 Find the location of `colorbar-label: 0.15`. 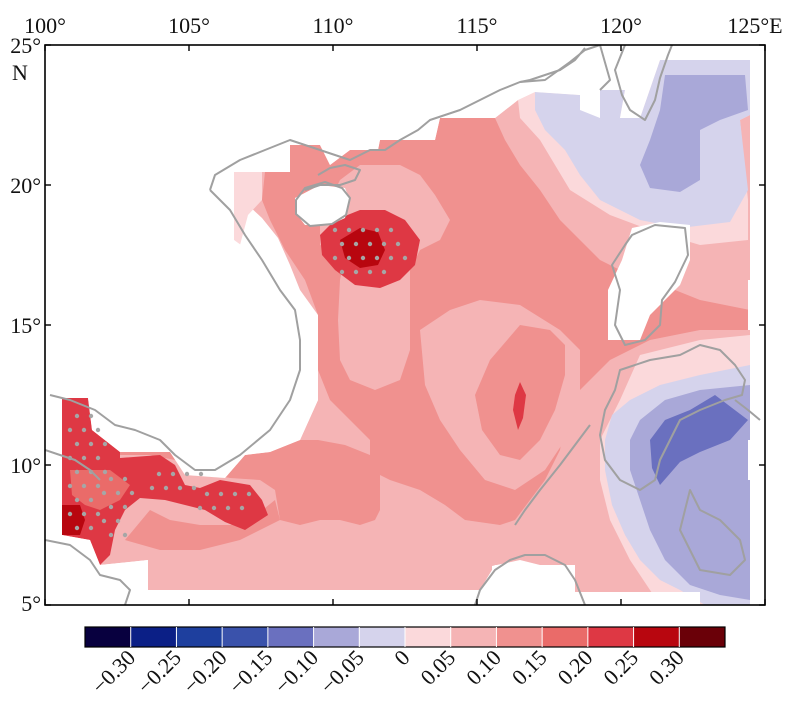

colorbar-label: 0.15 is located at coordinates (529, 667).